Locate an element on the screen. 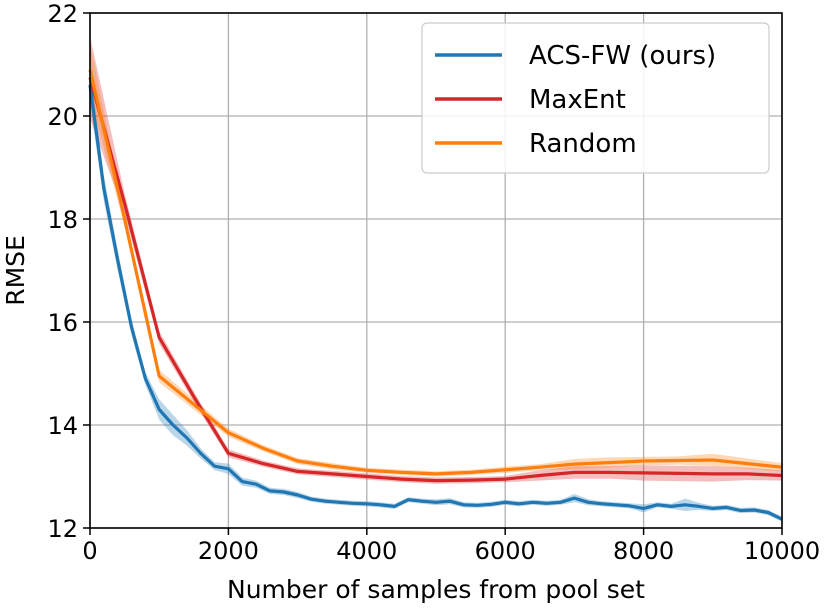  y-tick-label: 16 is located at coordinates (62, 323).